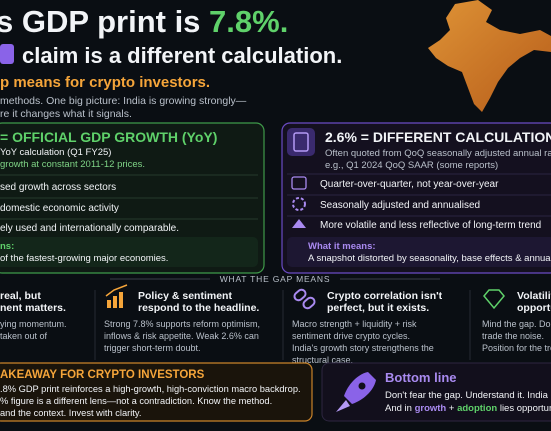 The width and height of the screenshot is (551, 431). I want to click on gap-body: sentiment drive crypto cycles., so click(351, 336).